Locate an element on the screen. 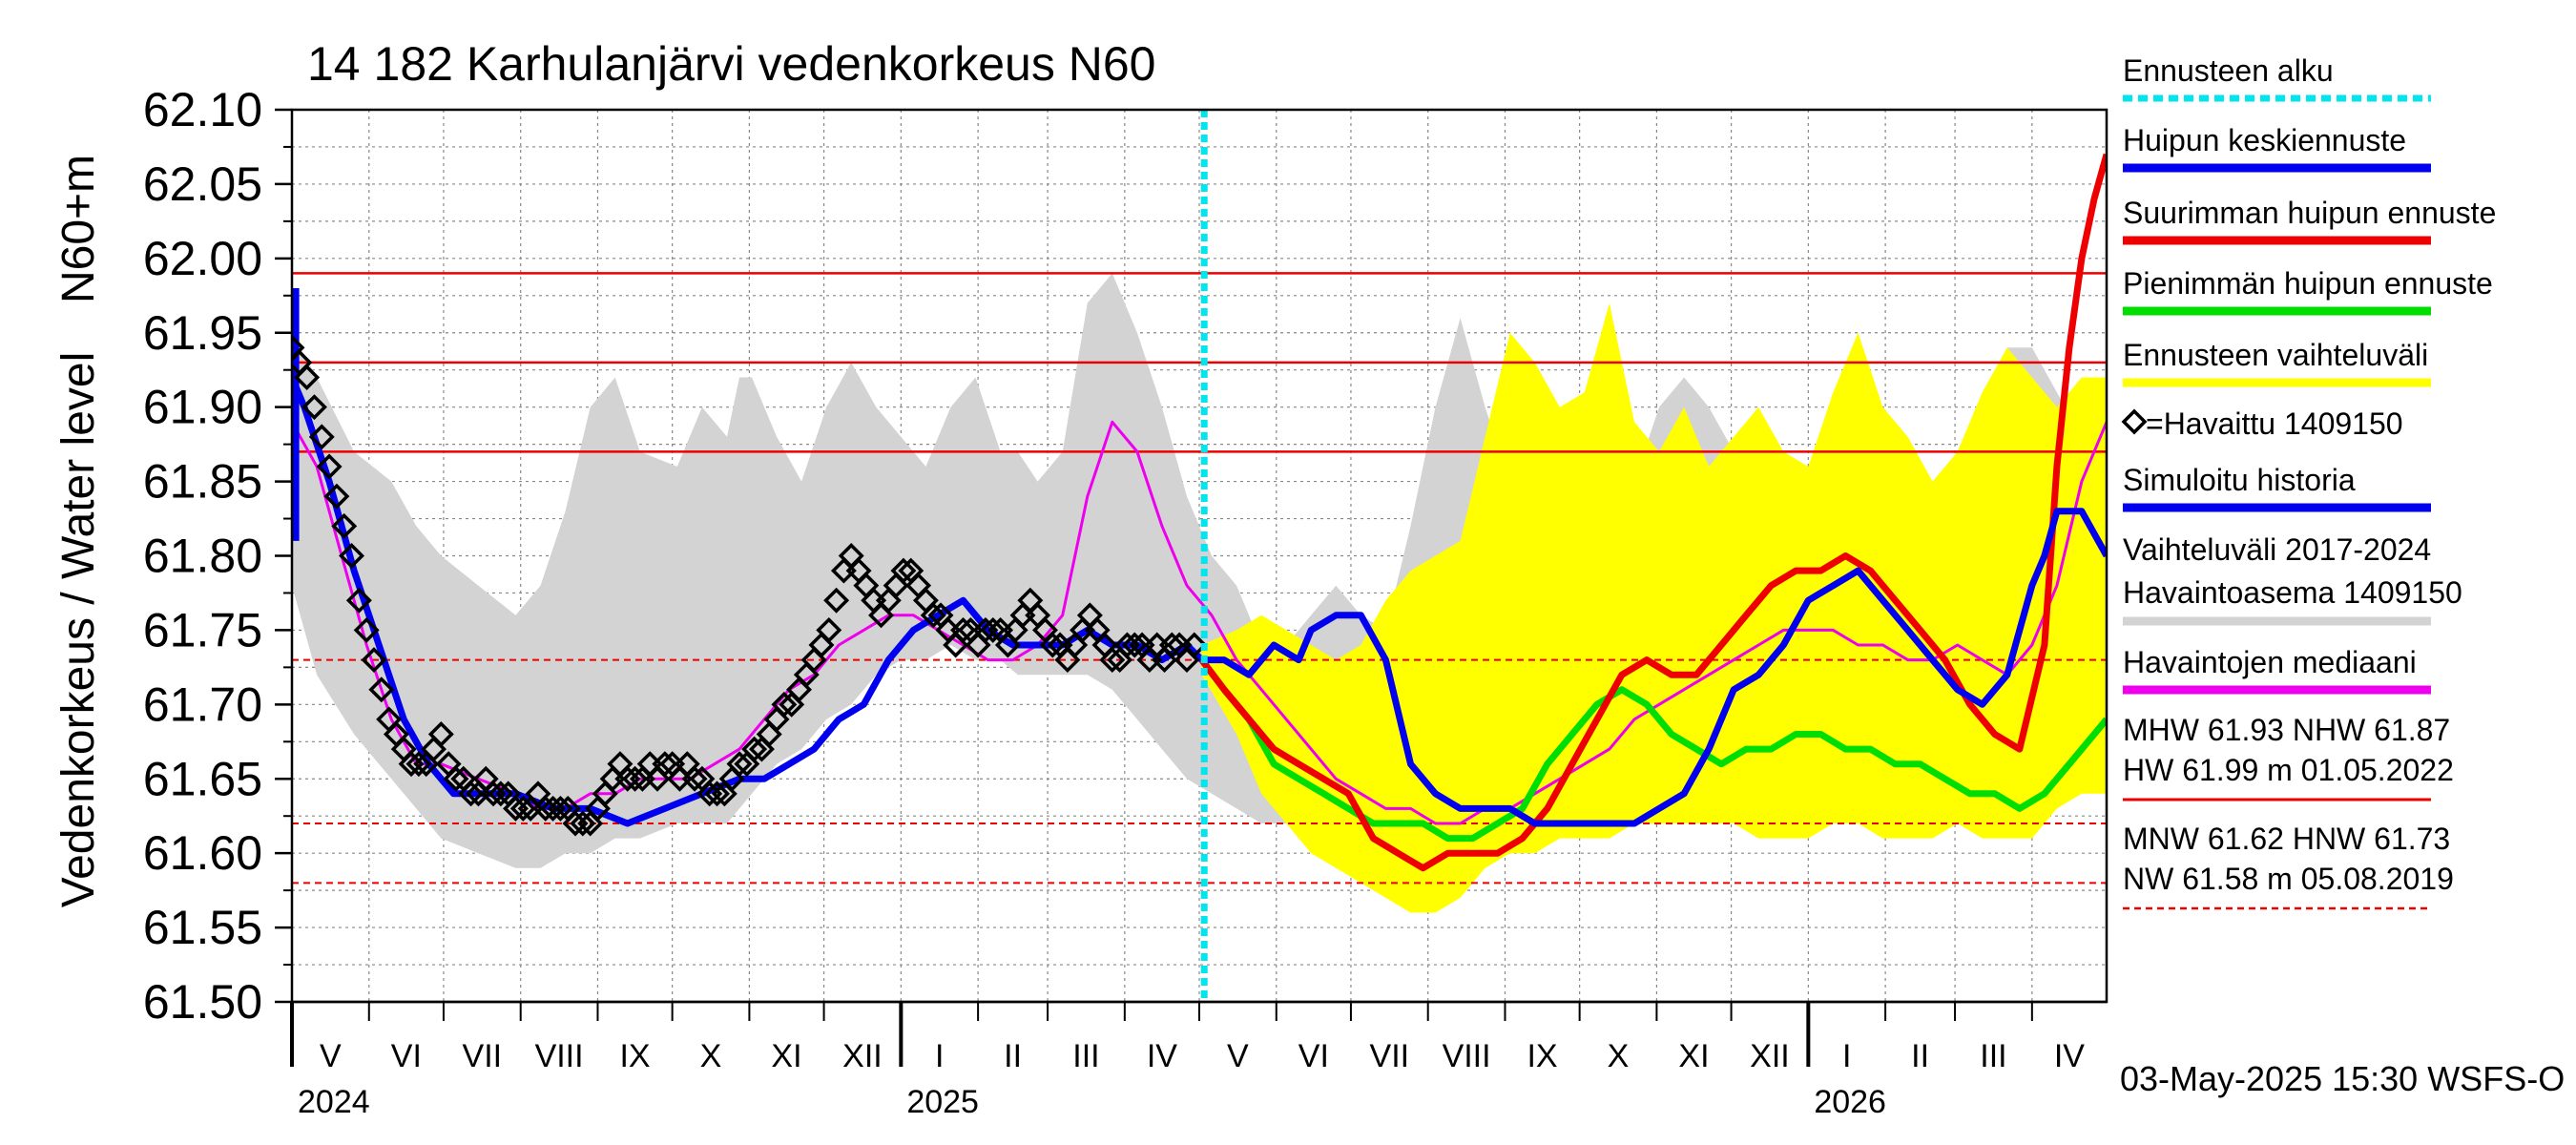  legend-label: Simuloitu historia is located at coordinates (2239, 480).